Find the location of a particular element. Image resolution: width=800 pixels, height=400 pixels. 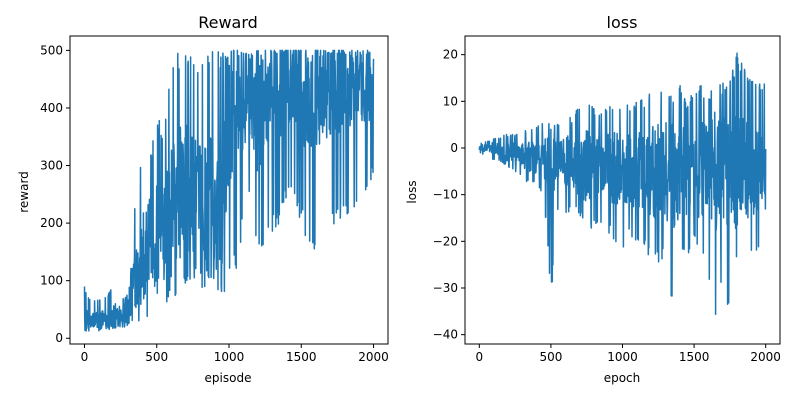

loss-y-tick-label: −40 is located at coordinates (445, 335).